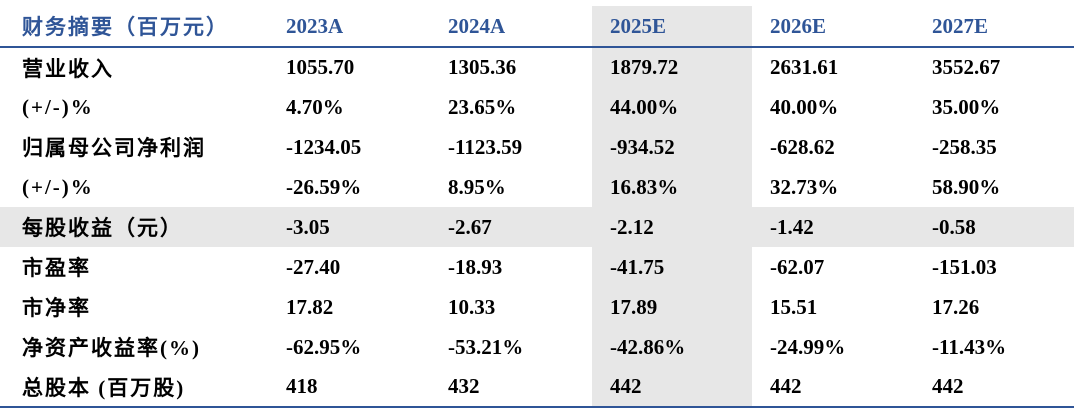 The image size is (1080, 412). I want to click on cell-2026e: -628.62, so click(802, 146).